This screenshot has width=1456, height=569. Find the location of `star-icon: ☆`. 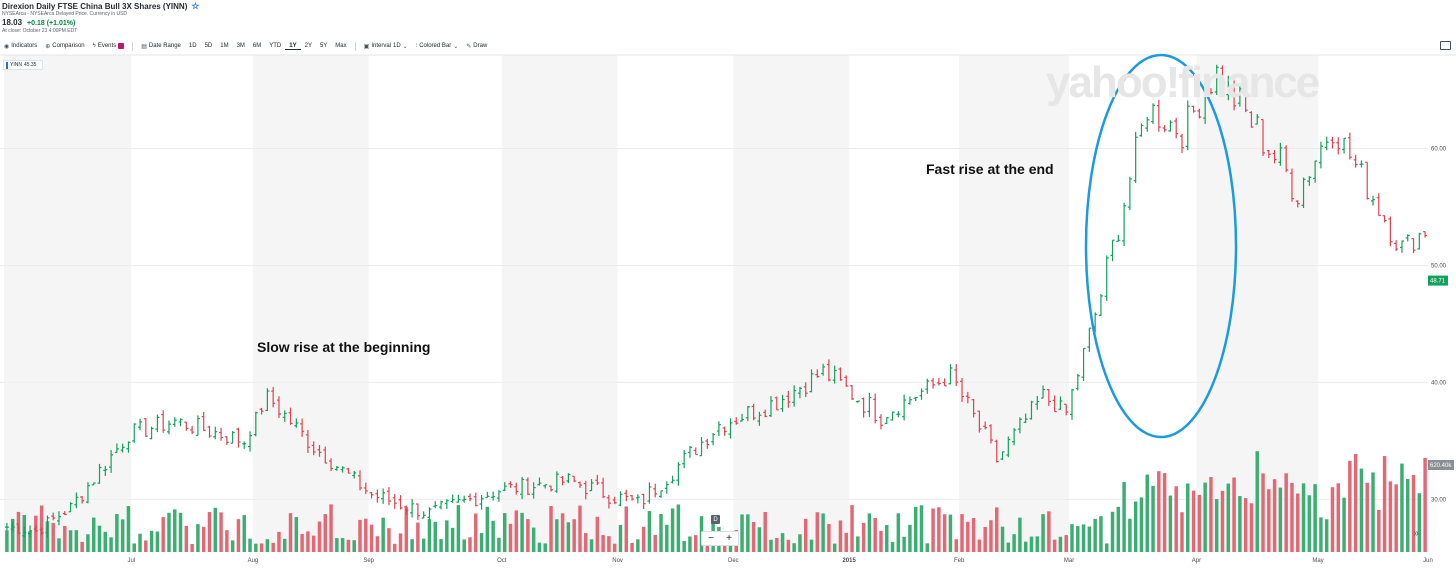

star-icon: ☆ is located at coordinates (195, 6).